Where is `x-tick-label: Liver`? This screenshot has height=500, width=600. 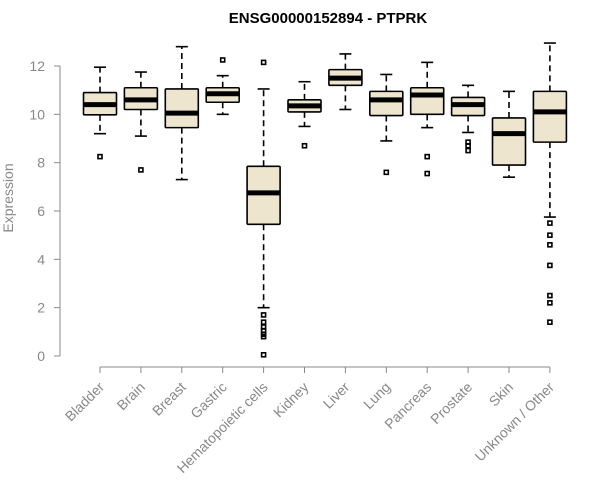
x-tick-label: Liver is located at coordinates (336, 395).